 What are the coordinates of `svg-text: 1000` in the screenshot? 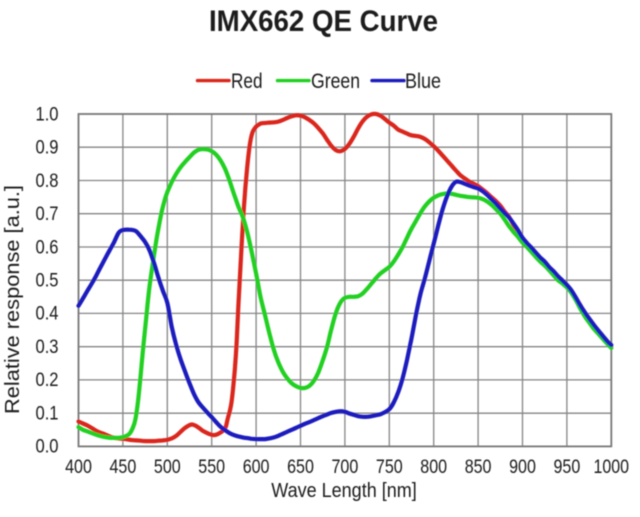 It's located at (612, 467).